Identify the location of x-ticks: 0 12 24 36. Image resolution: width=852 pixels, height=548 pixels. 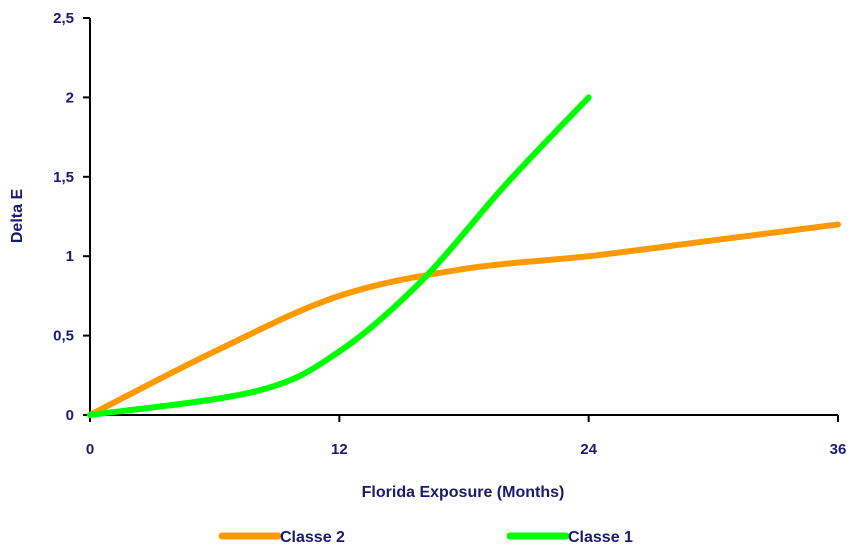
(466, 436).